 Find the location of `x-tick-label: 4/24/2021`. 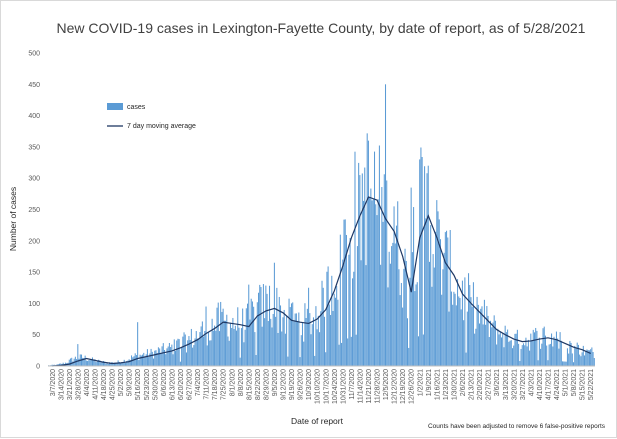

x-tick-label: 4/24/2021 is located at coordinates (557, 384).